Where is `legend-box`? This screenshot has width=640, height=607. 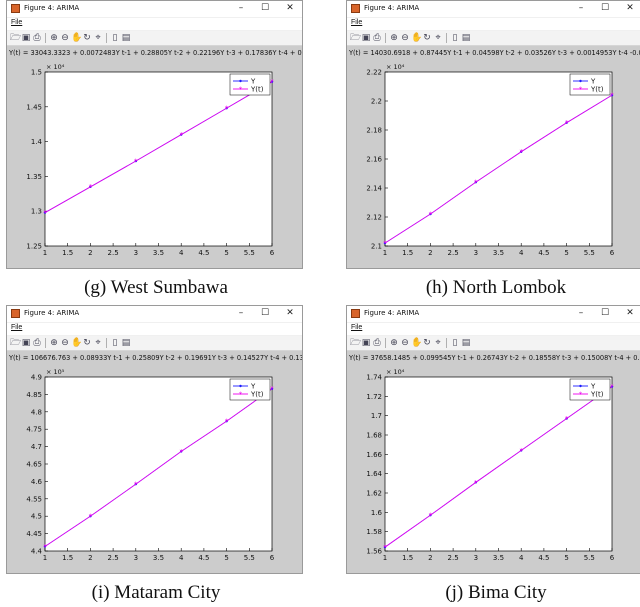
legend-box is located at coordinates (590, 389).